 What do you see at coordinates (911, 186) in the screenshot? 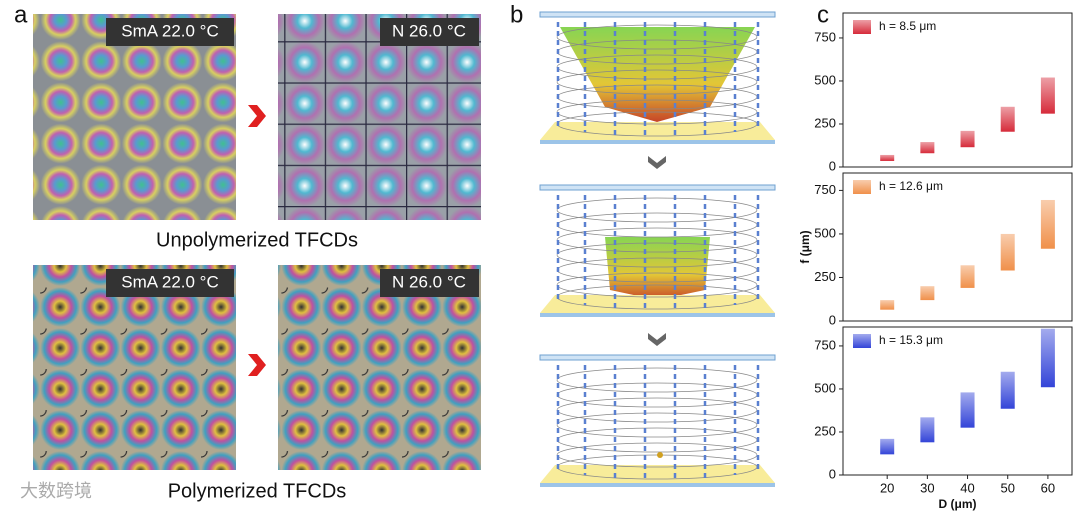
I see `legend-label: h = 12.6 μm` at bounding box center [911, 186].